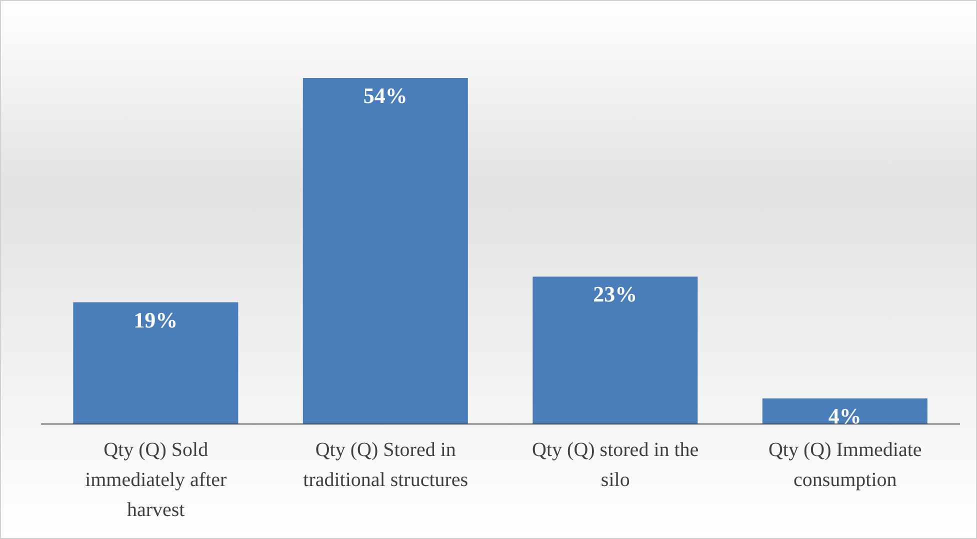 Image resolution: width=977 pixels, height=539 pixels. What do you see at coordinates (385, 95) in the screenshot?
I see `data-label: 54%` at bounding box center [385, 95].